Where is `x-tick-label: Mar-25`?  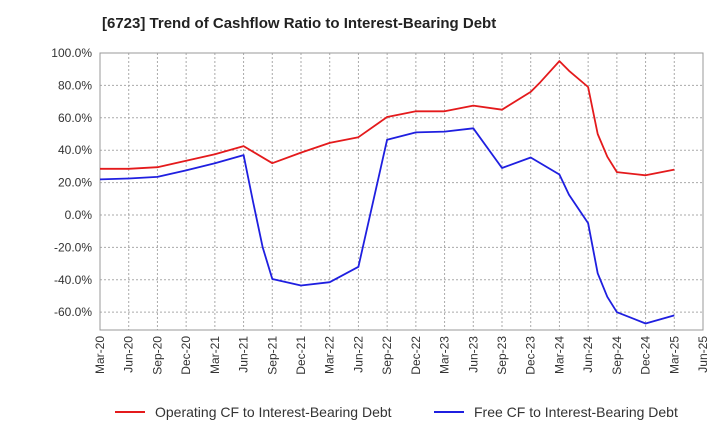 x-tick-label: Mar-25 is located at coordinates (674, 355).